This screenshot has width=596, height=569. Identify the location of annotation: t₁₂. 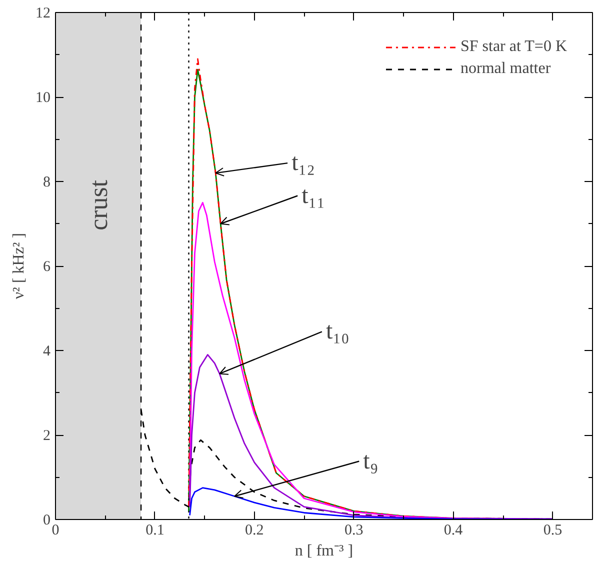
(303, 163).